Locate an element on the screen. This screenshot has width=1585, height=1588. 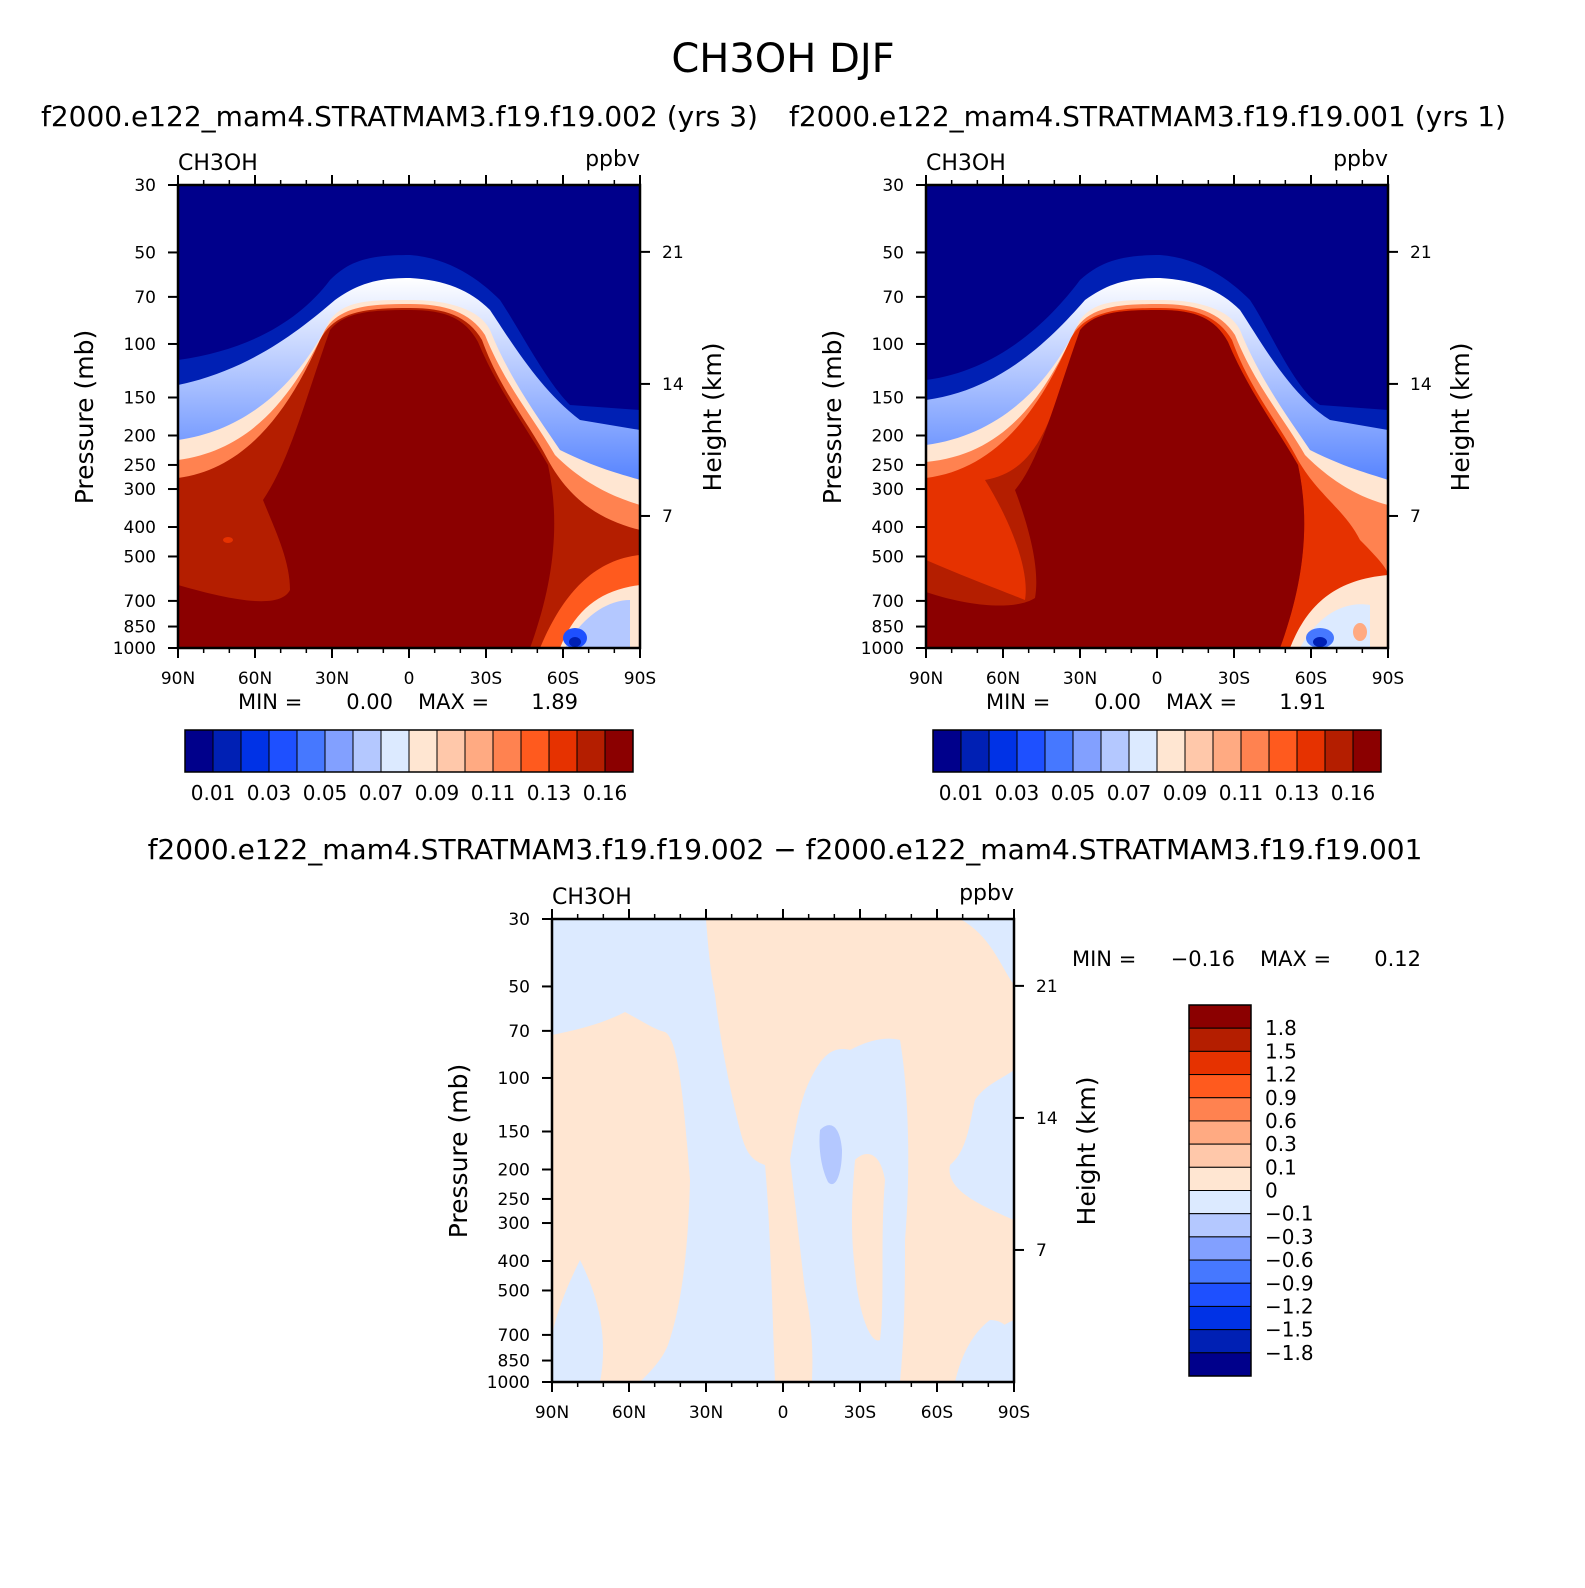
colorbar-label: 1.5 is located at coordinates (1281, 1051).